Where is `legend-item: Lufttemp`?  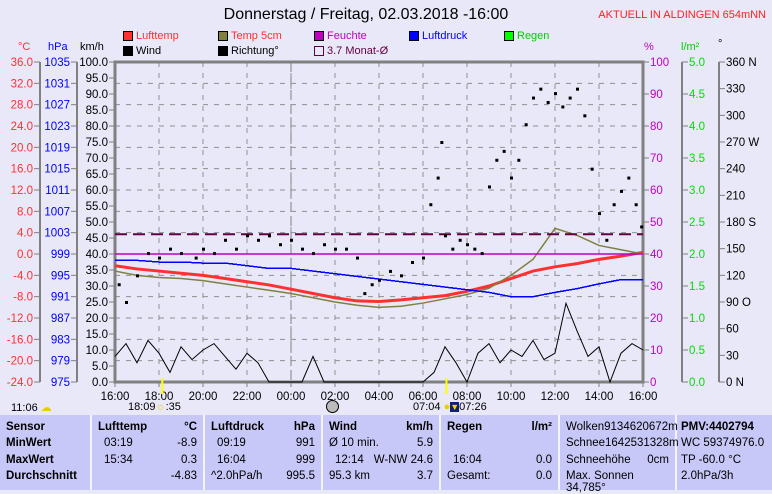 legend-item: Lufttemp is located at coordinates (151, 36).